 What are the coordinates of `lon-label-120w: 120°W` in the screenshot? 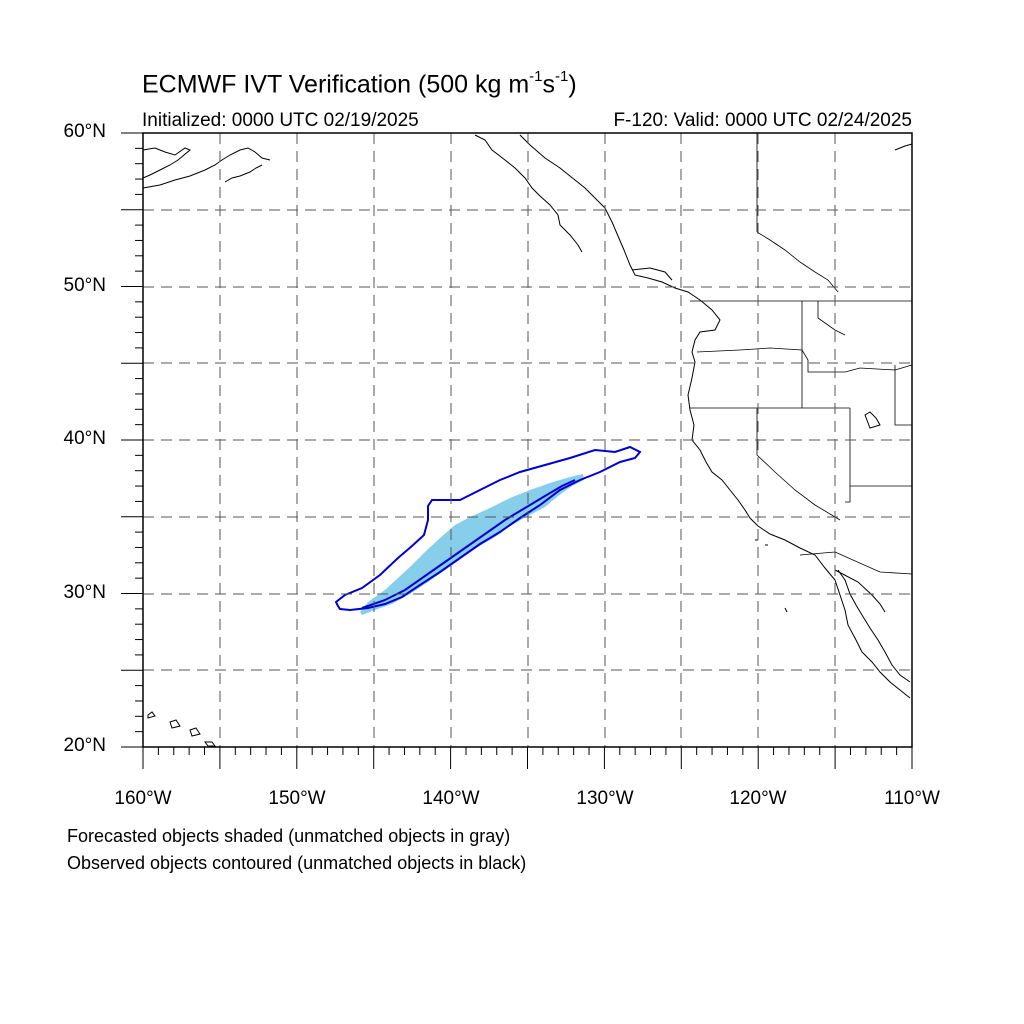 It's located at (758, 798).